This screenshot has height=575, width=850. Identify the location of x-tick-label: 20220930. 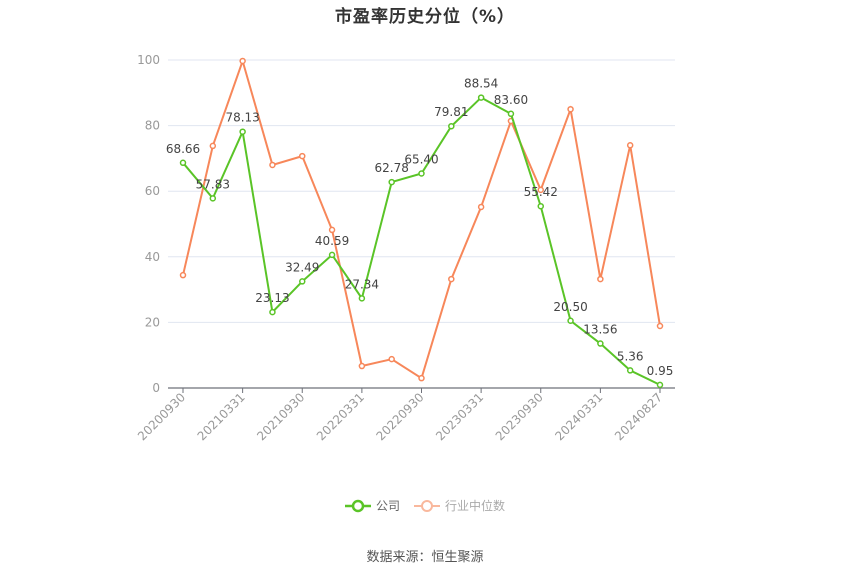
(400, 416).